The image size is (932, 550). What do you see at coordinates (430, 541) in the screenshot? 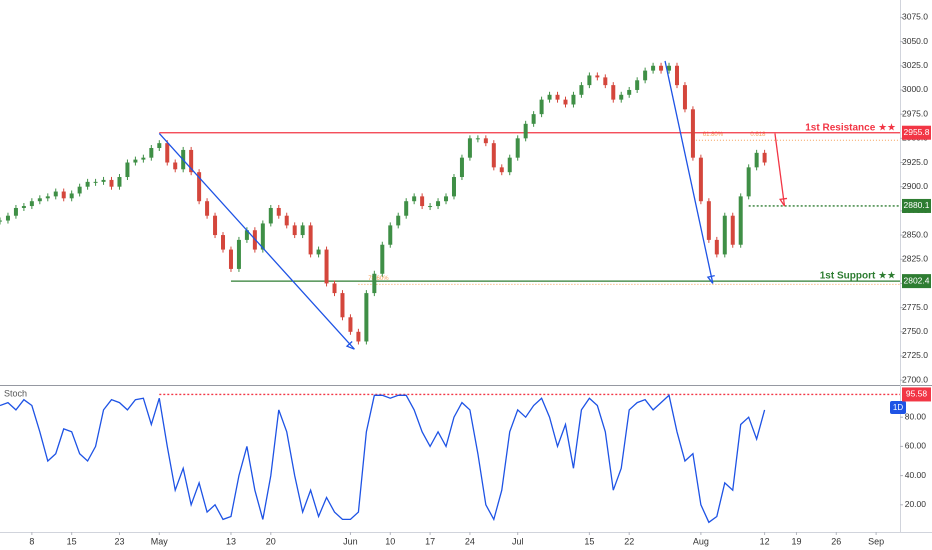
I see `x-tick-label: 17` at bounding box center [430, 541].